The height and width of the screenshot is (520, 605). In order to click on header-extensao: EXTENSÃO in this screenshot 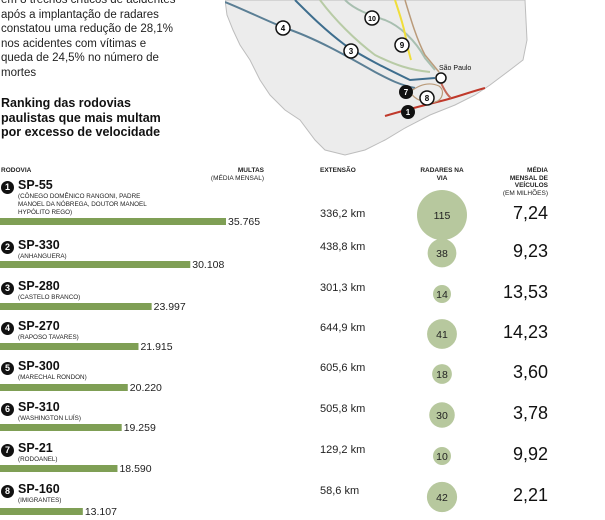, I will do `click(338, 170)`.